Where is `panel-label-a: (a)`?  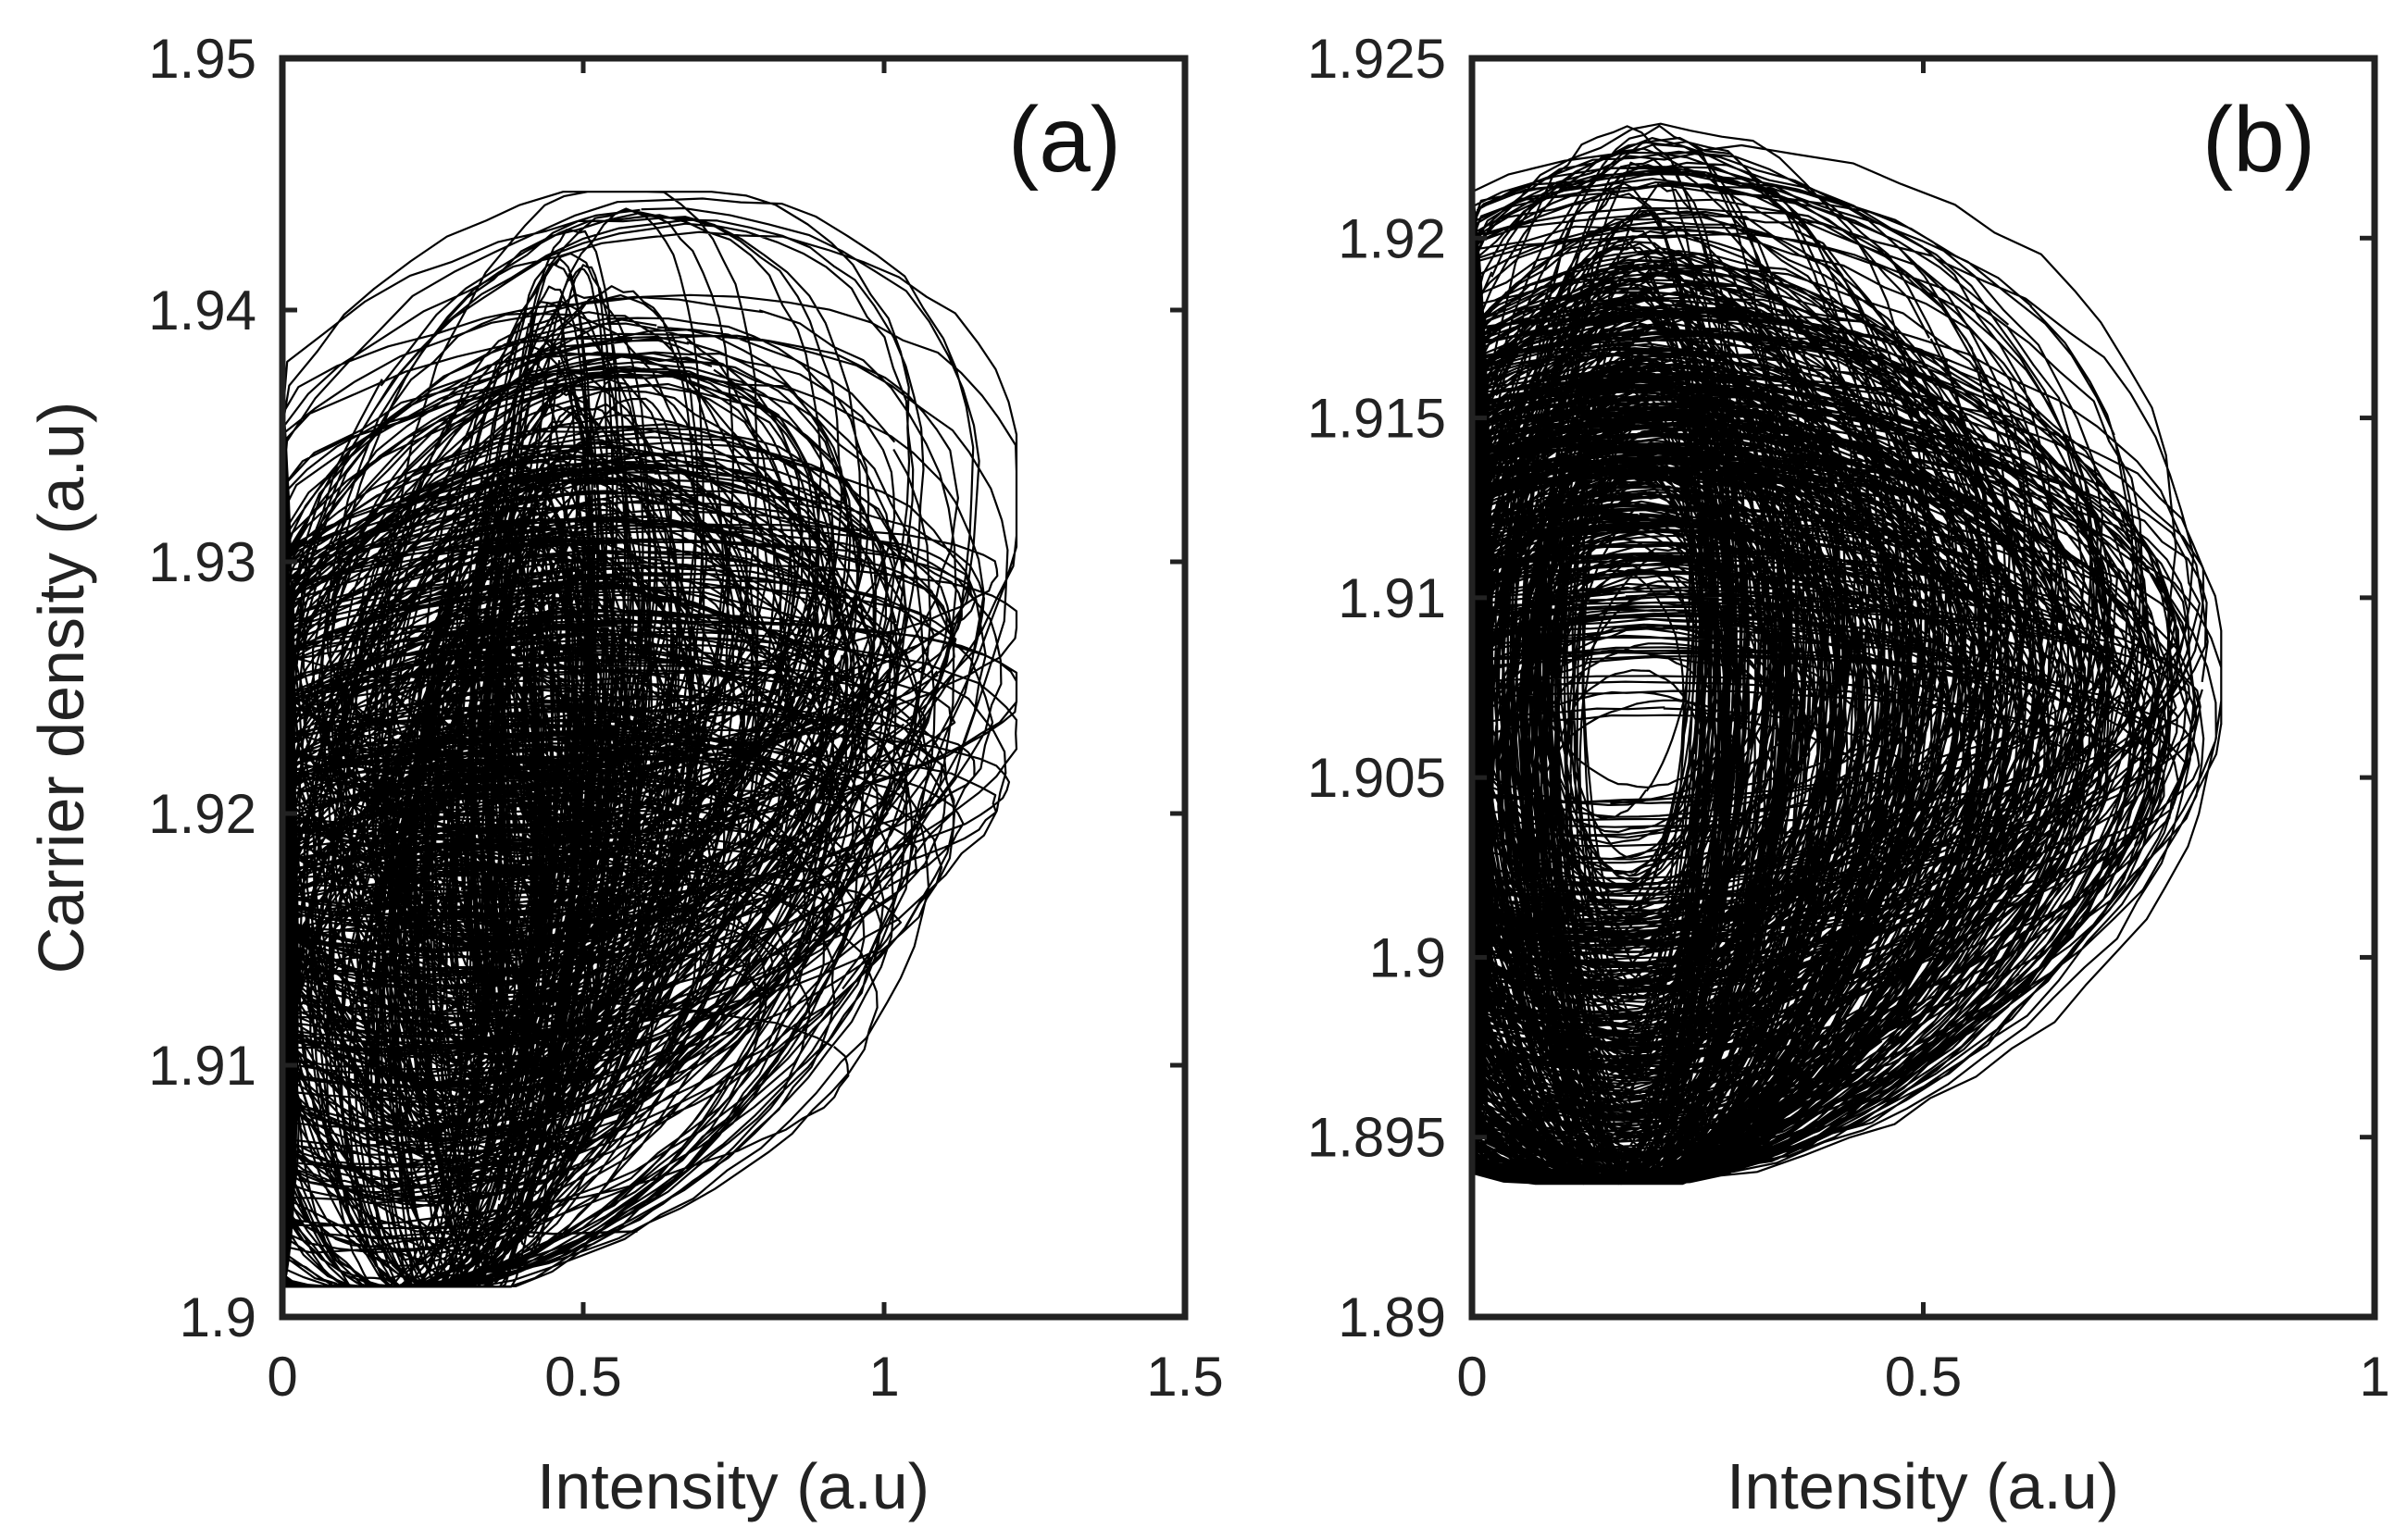
panel-label-a: (a) is located at coordinates (1064, 140).